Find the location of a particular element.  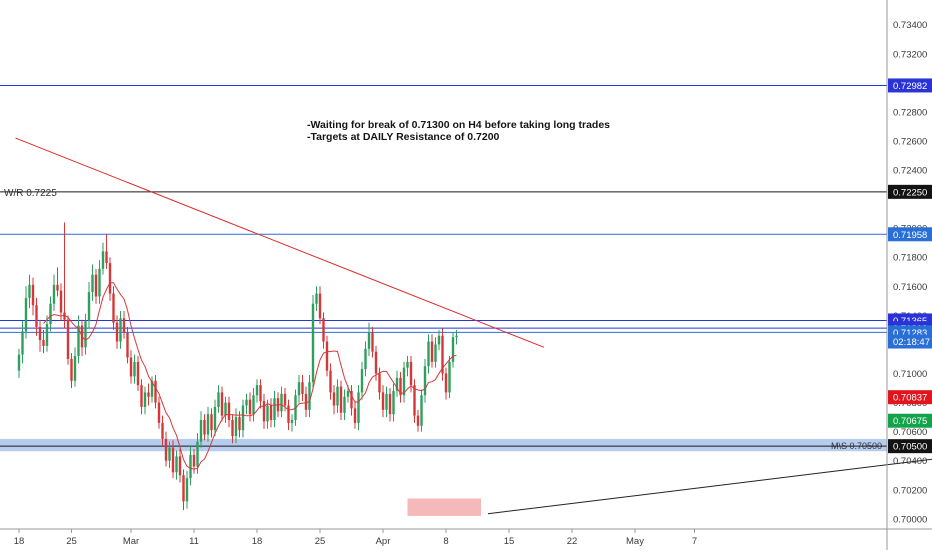

price-tick-label: 0.70600 is located at coordinates (910, 432).